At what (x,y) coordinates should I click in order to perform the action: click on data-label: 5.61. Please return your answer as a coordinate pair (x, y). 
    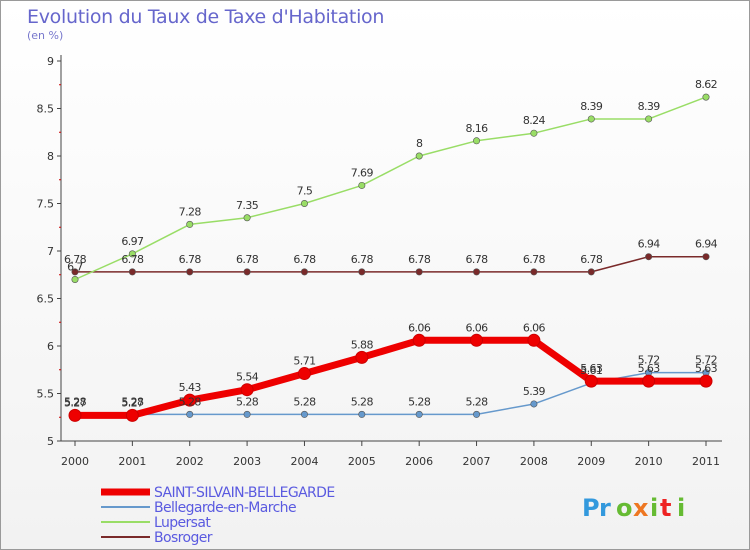
    Looking at the image, I should click on (591, 370).